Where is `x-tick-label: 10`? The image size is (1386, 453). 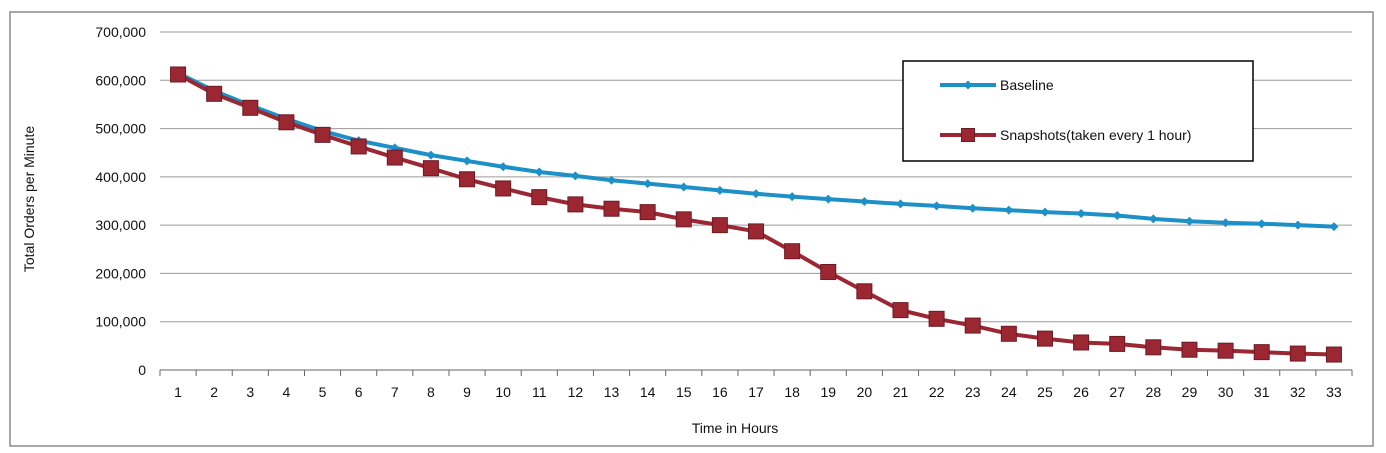 x-tick-label: 10 is located at coordinates (503, 392).